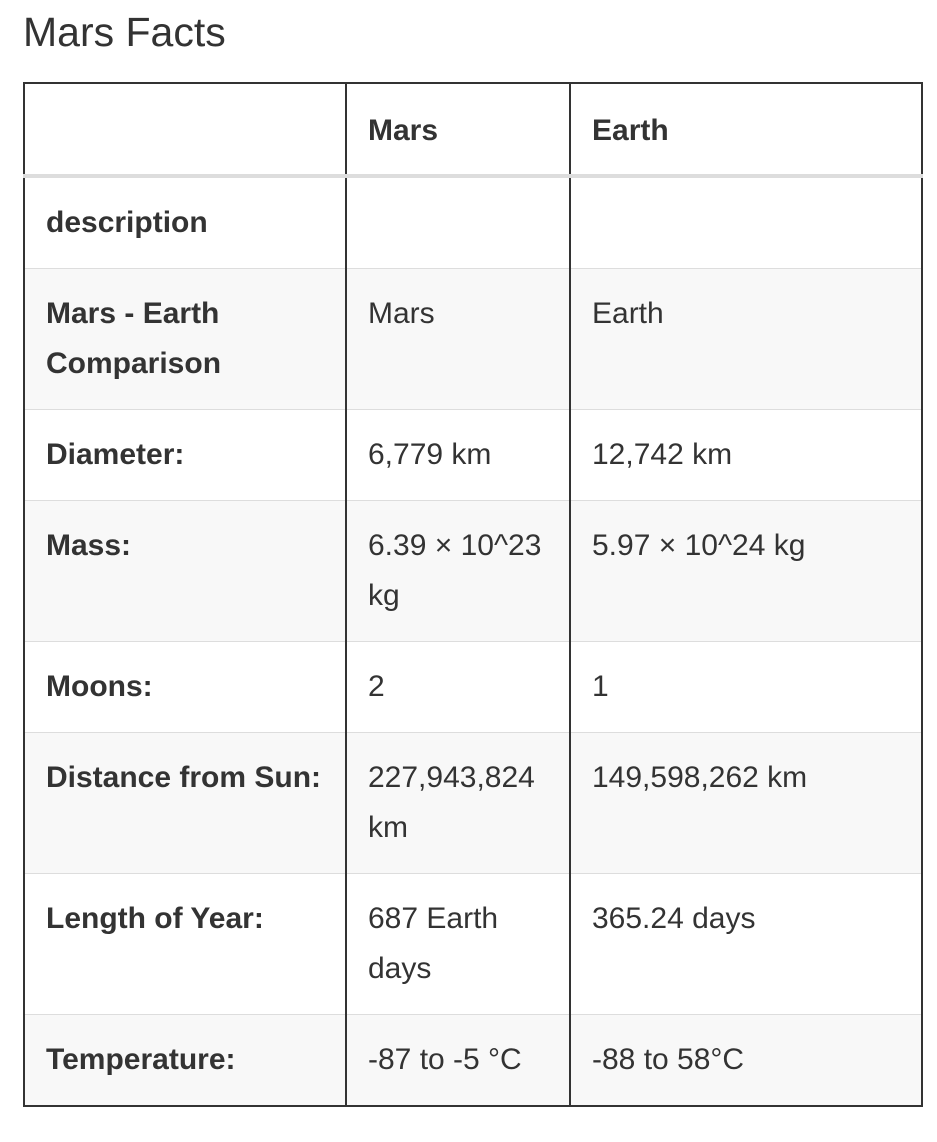  What do you see at coordinates (185, 1060) in the screenshot?
I see `row-label: Temperature:` at bounding box center [185, 1060].